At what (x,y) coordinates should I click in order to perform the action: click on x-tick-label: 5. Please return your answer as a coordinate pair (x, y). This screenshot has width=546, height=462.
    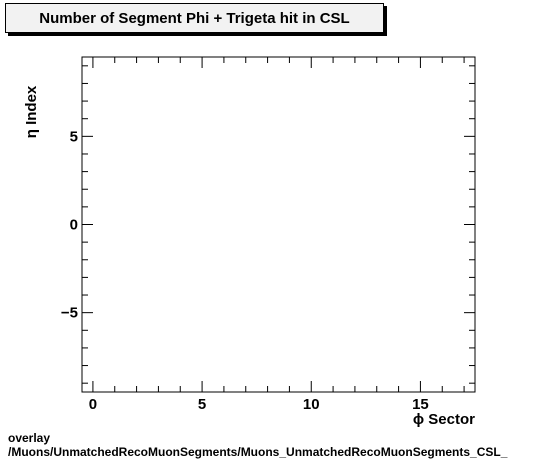
    Looking at the image, I should click on (202, 404).